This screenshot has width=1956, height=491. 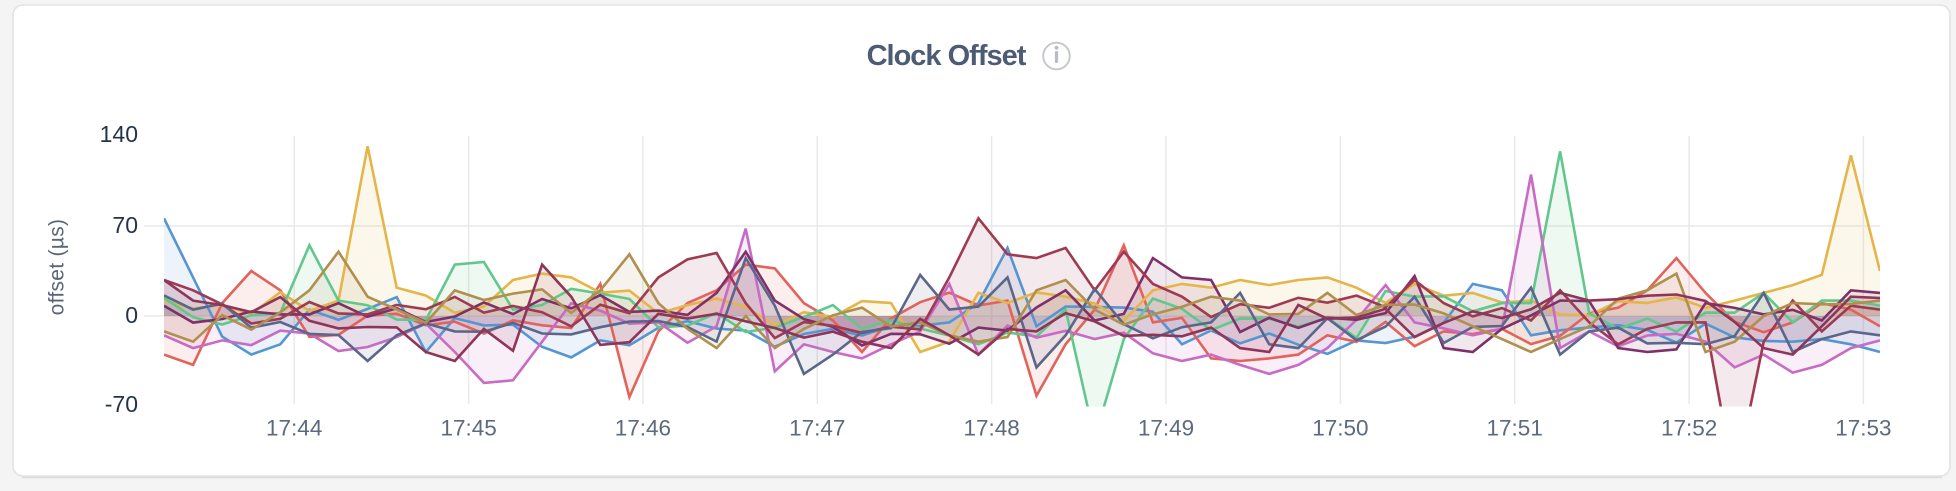 I want to click on svg-text: 140, so click(x=119, y=134).